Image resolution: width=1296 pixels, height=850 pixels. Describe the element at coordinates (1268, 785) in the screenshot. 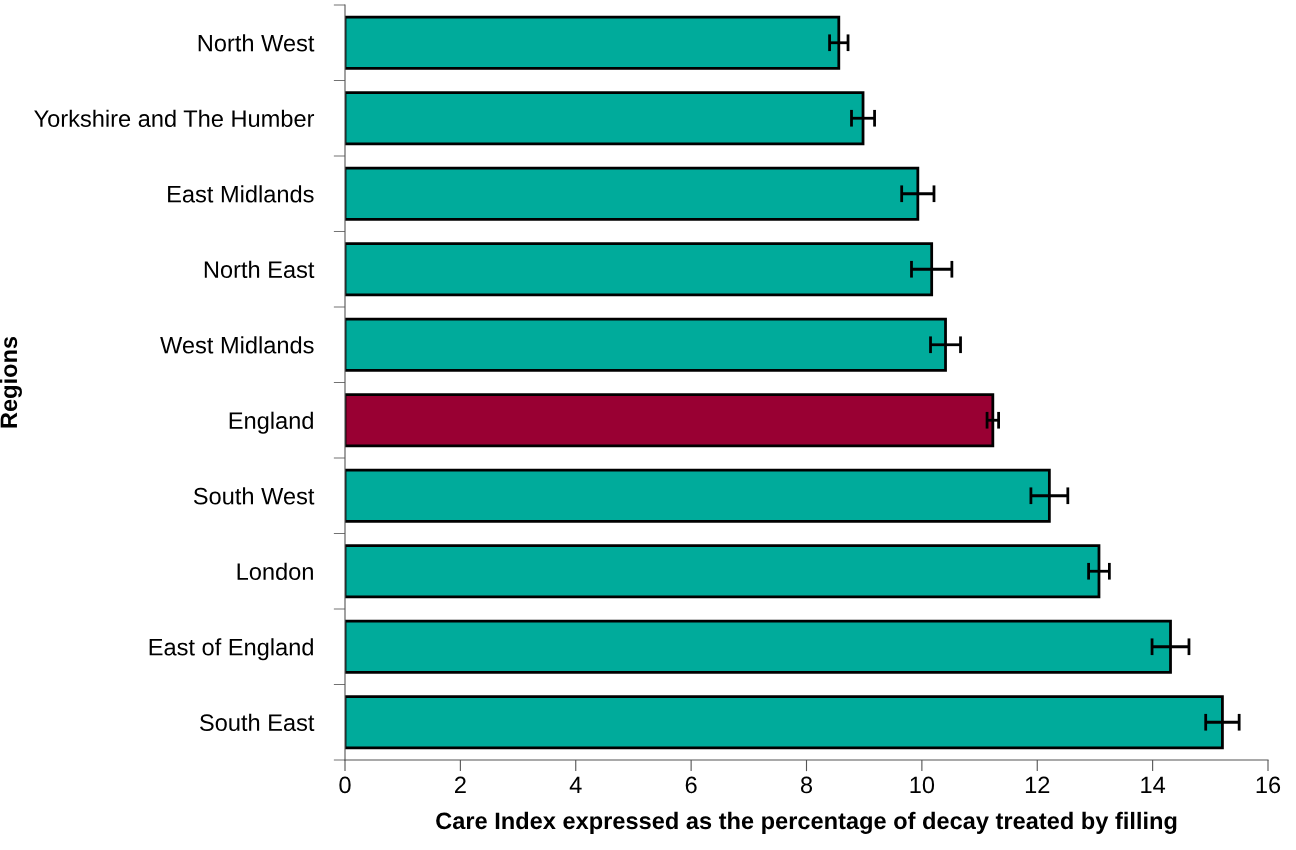

I see `x-tick-label: 16` at that location.